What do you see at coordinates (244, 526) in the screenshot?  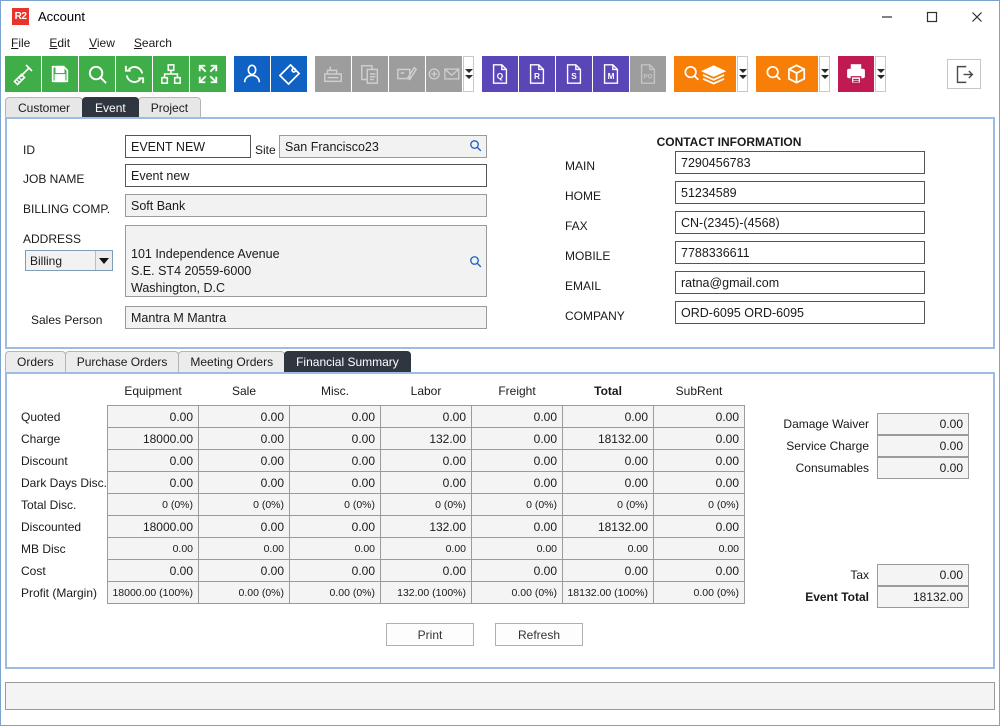 I see `cell-discounted-sale: 0.00` at bounding box center [244, 526].